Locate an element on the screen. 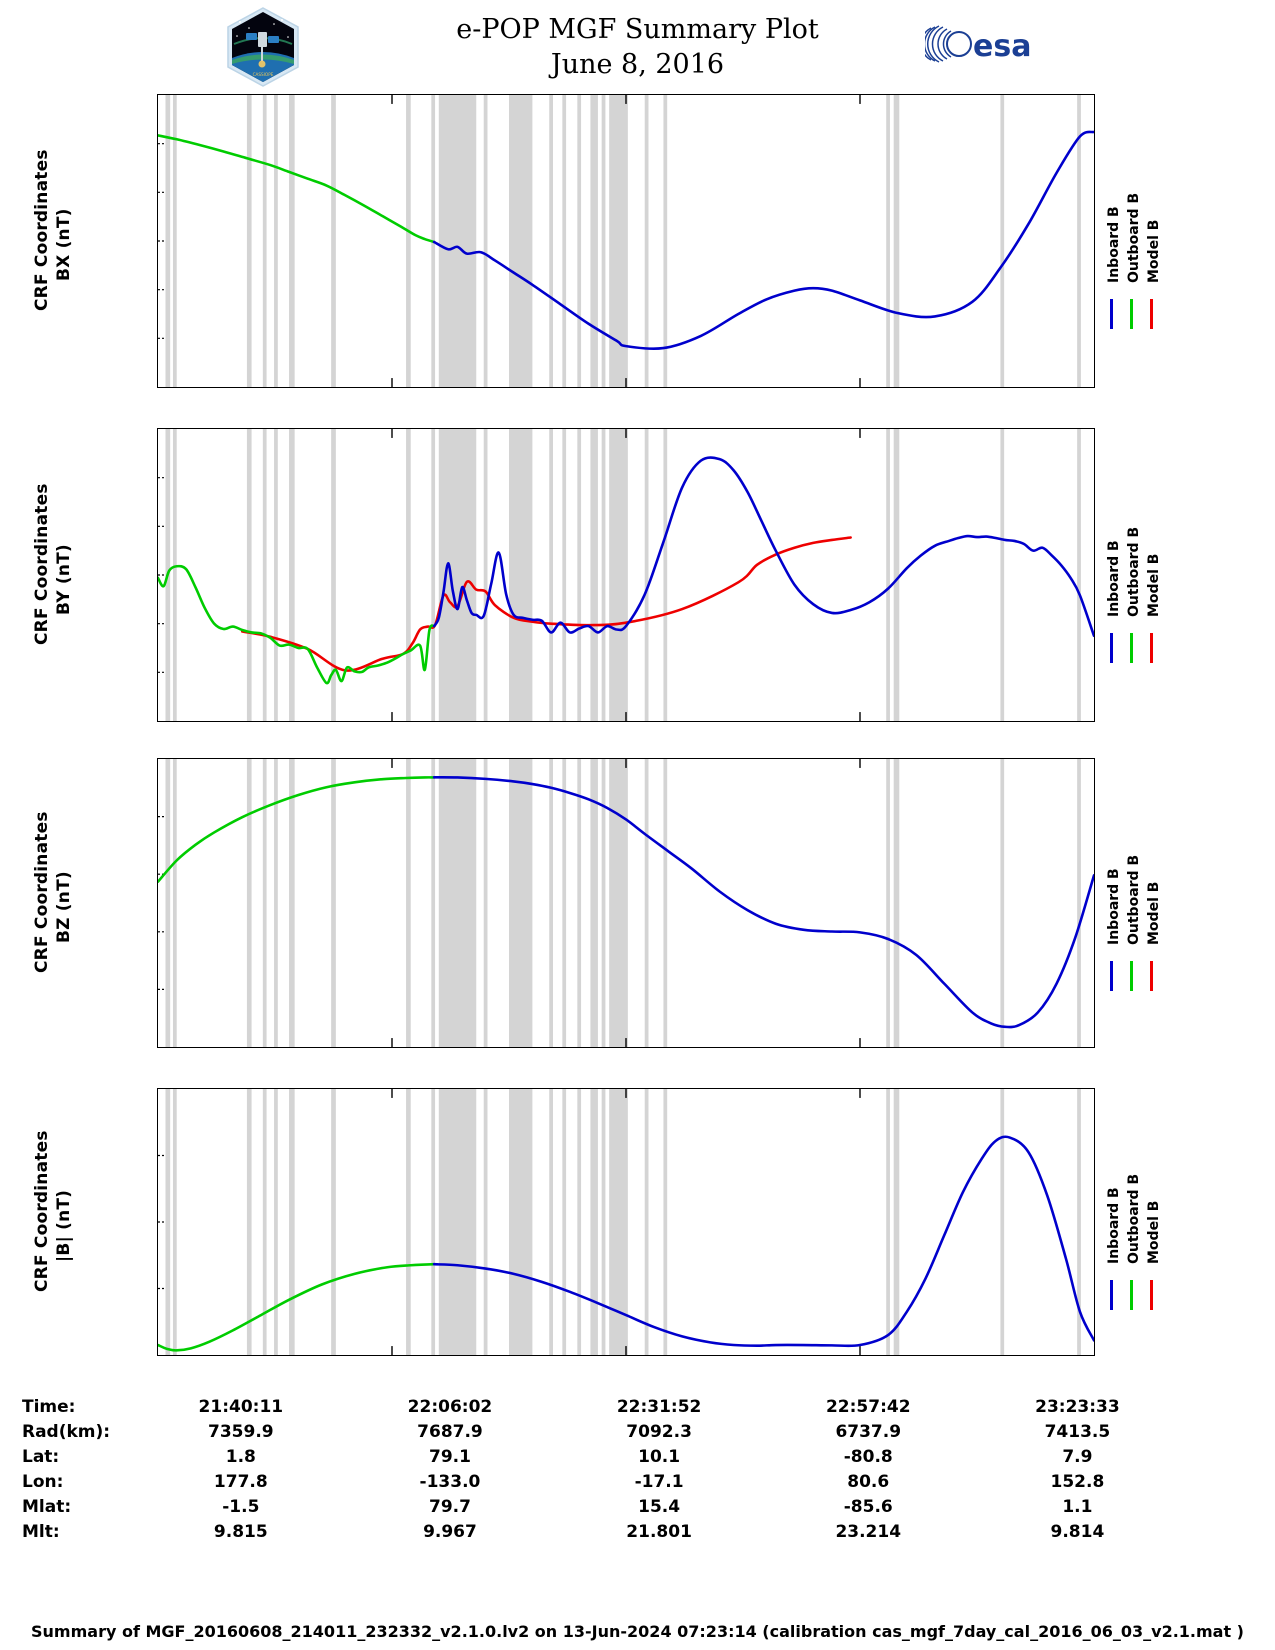 The width and height of the screenshot is (1275, 1650). row-value: 152.8 is located at coordinates (1077, 1481).